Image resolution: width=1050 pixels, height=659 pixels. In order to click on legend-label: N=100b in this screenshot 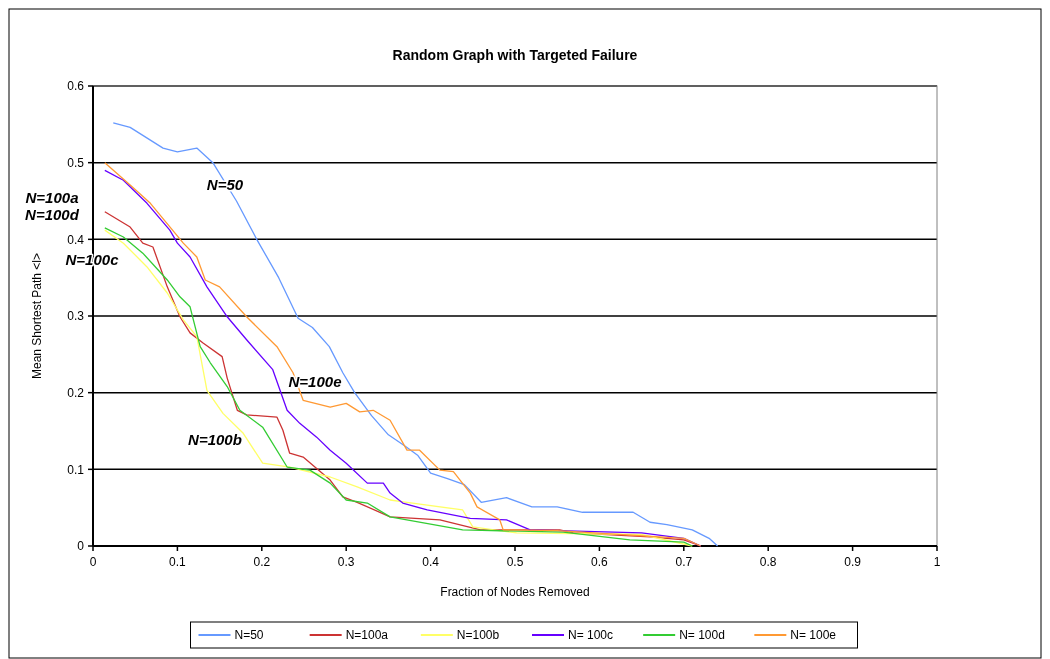, I will do `click(478, 635)`.